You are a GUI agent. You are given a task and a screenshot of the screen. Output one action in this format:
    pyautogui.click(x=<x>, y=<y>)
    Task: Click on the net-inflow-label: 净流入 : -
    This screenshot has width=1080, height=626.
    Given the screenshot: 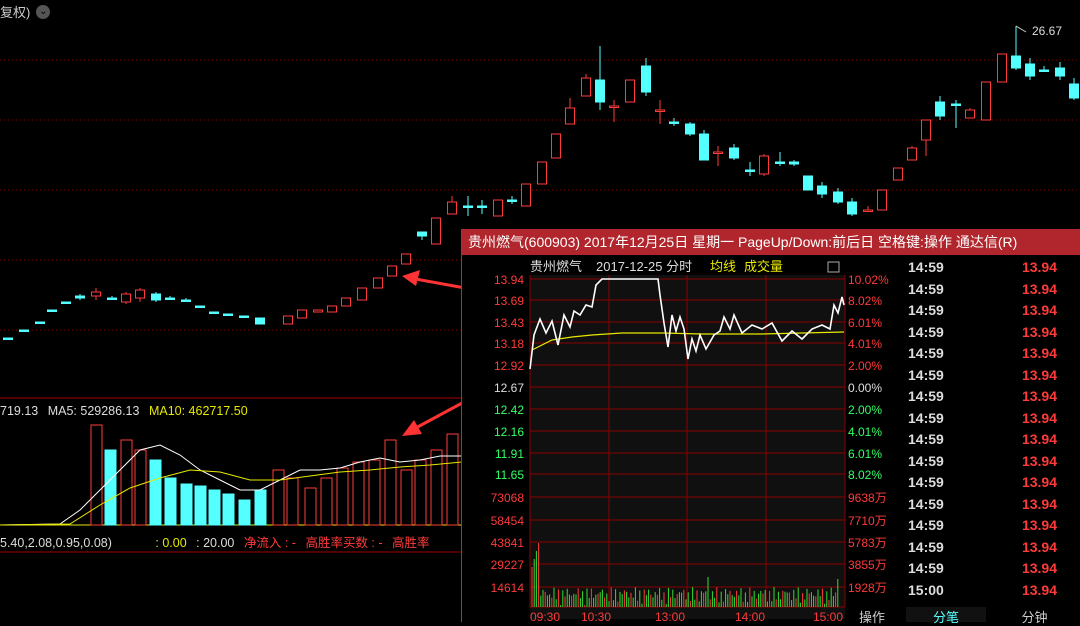 What is the action you would take?
    pyautogui.click(x=269, y=543)
    